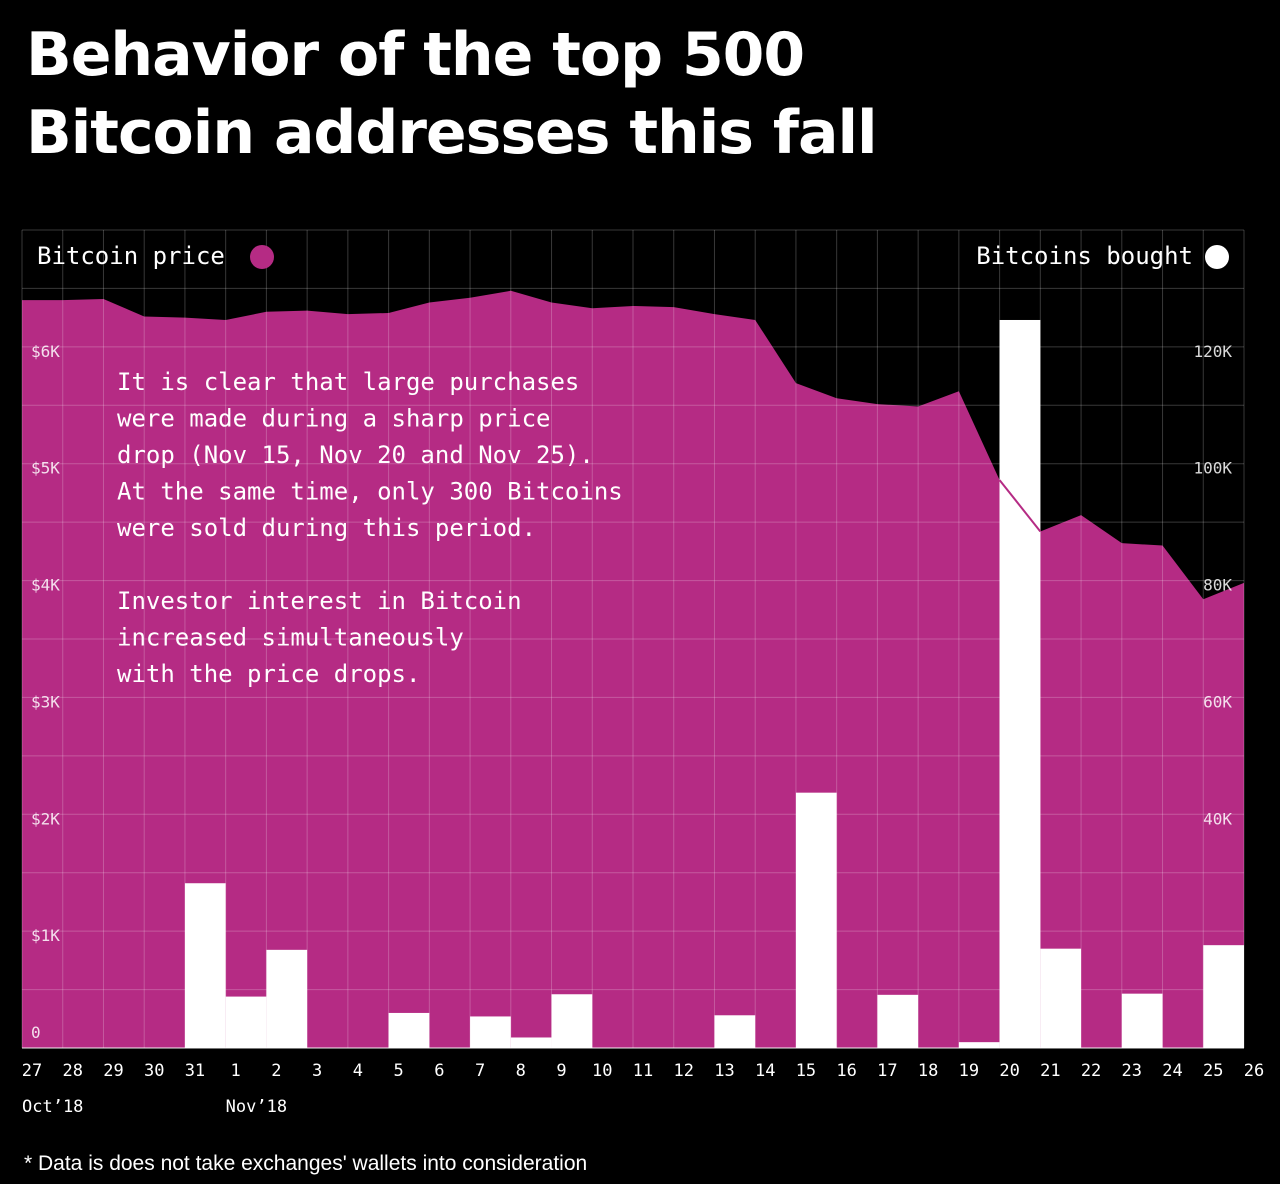 Image resolution: width=1280 pixels, height=1184 pixels. I want to click on legend-price-label: Bitcoin price, so click(131, 256).